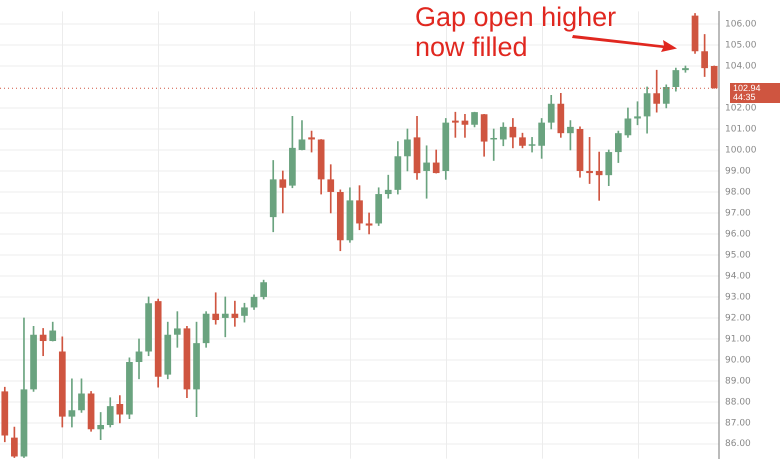 The height and width of the screenshot is (470, 780). What do you see at coordinates (741, 45) in the screenshot?
I see `y-tick-label: 105.00` at bounding box center [741, 45].